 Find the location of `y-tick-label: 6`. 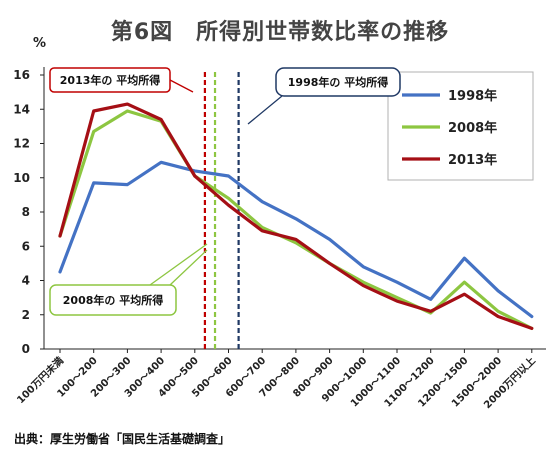

y-tick-label: 6 is located at coordinates (26, 246).